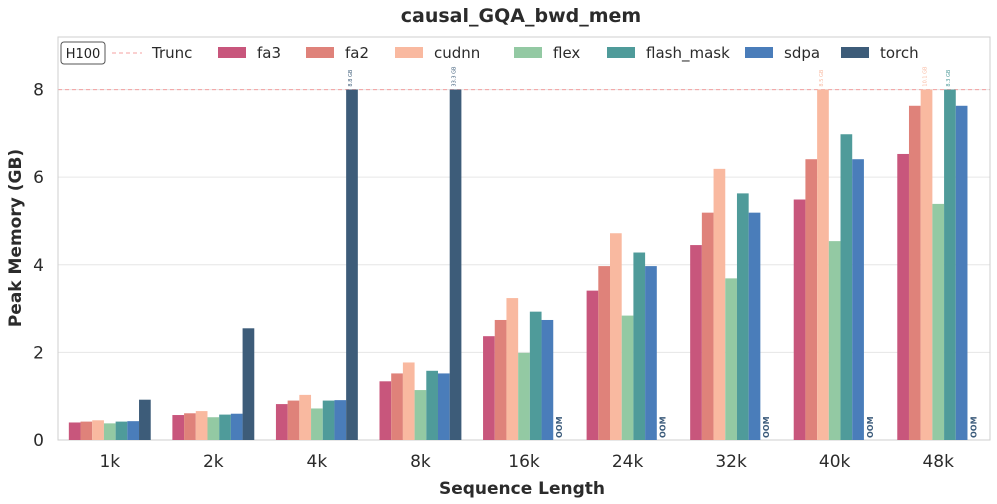 This screenshot has height=504, width=997. What do you see at coordinates (949, 77) in the screenshot?
I see `trunc-value-label: 8.3 GB` at bounding box center [949, 77].